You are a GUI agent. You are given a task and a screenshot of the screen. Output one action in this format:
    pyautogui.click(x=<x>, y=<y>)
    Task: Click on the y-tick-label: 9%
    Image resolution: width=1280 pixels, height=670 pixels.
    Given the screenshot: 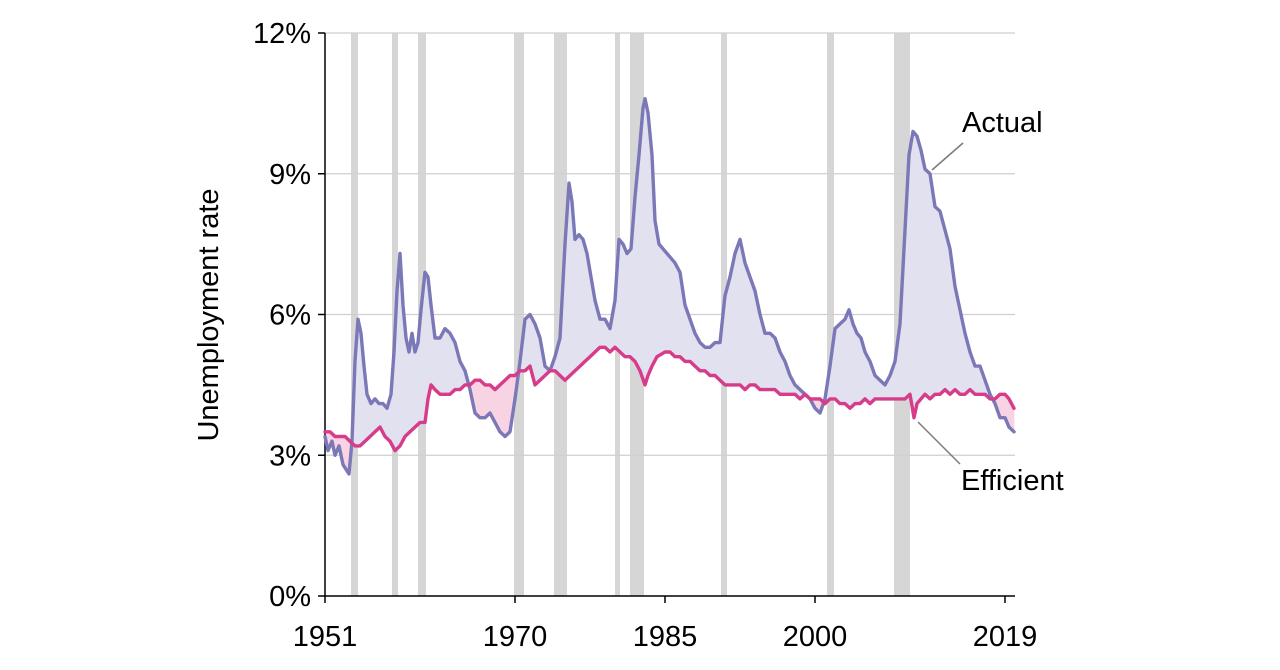 What is the action you would take?
    pyautogui.click(x=290, y=175)
    